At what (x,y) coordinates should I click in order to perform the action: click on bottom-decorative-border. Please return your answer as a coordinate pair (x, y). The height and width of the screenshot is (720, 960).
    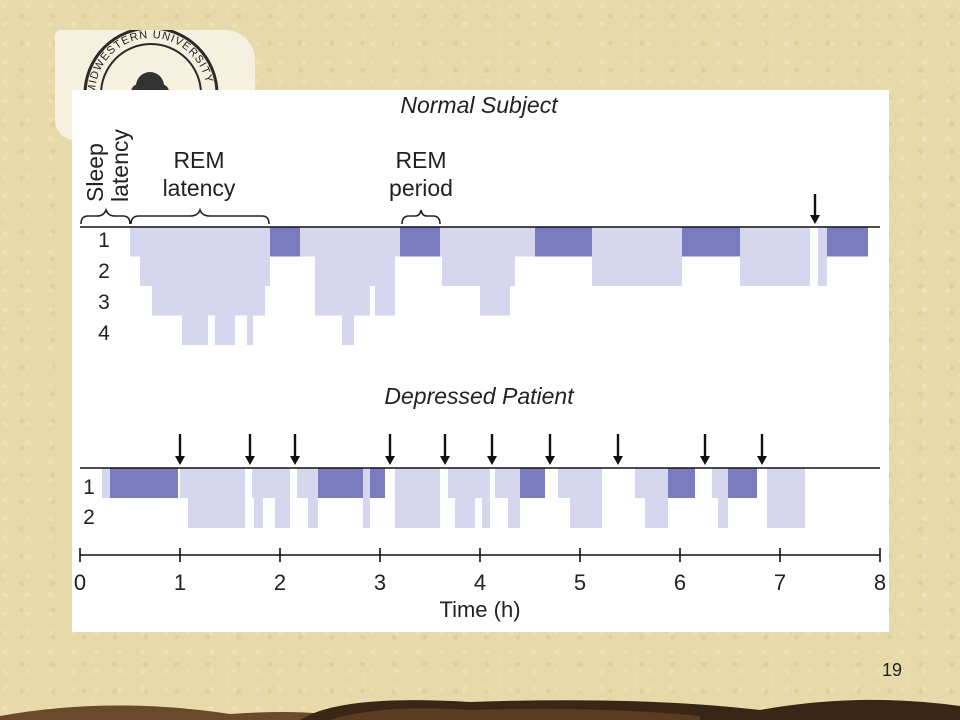
    Looking at the image, I should click on (480, 709).